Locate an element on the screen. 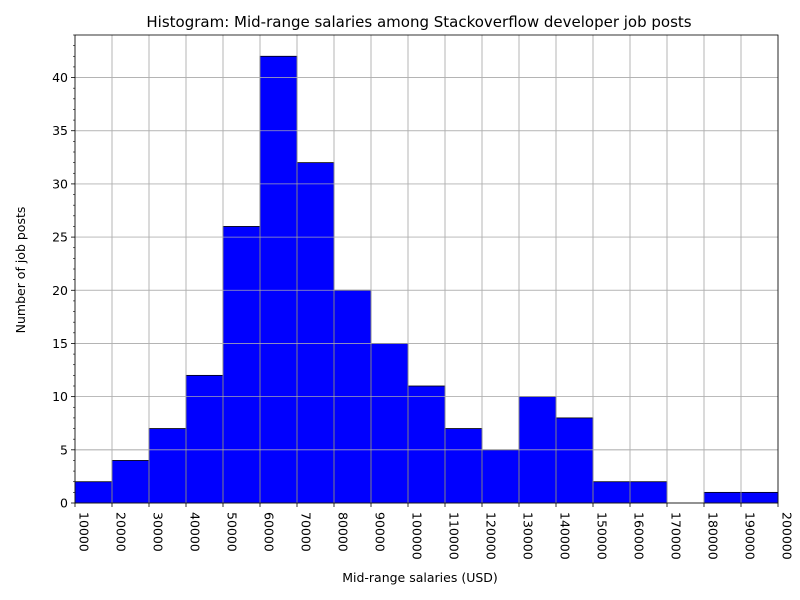 This screenshot has height=600, width=800. x-axis-label: Mid-range salaries (USD) is located at coordinates (420, 577).